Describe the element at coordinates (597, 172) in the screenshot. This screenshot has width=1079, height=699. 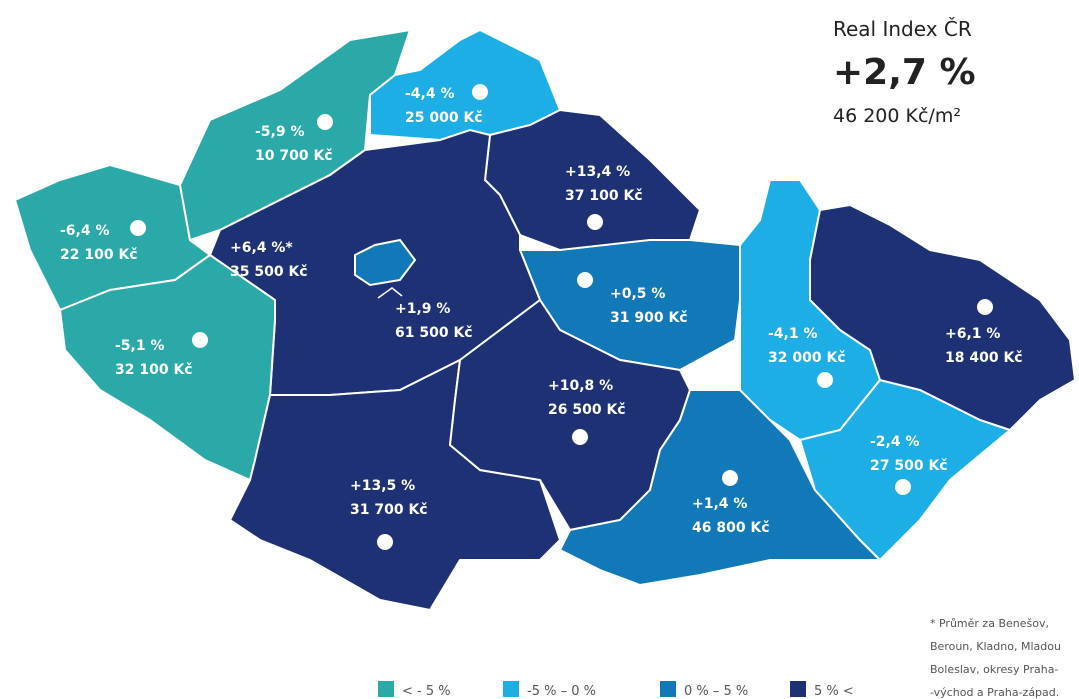
I see `region-change: +13,4 %` at that location.